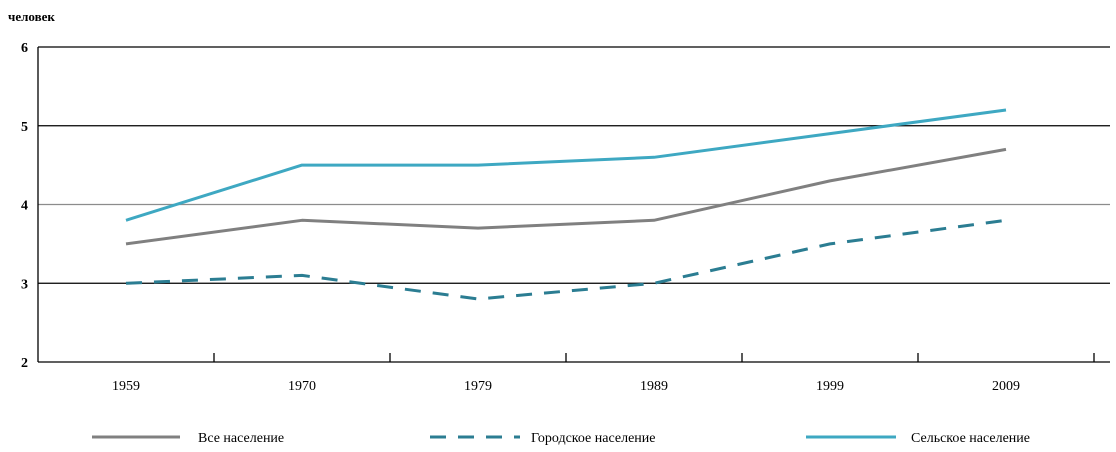  What do you see at coordinates (24, 363) in the screenshot?
I see `y-tick-label-2: 2` at bounding box center [24, 363].